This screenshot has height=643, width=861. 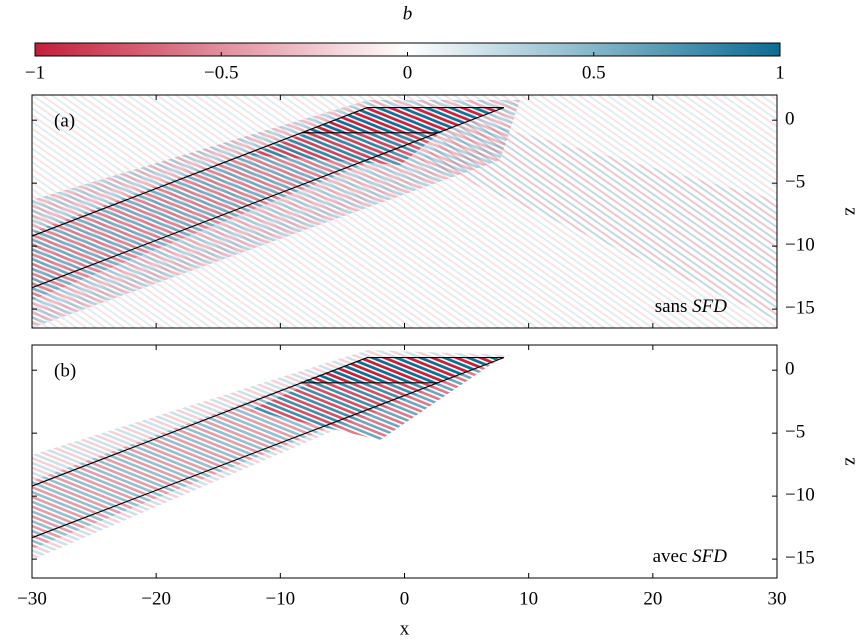 I want to click on colorbar-label: b, so click(x=408, y=13).